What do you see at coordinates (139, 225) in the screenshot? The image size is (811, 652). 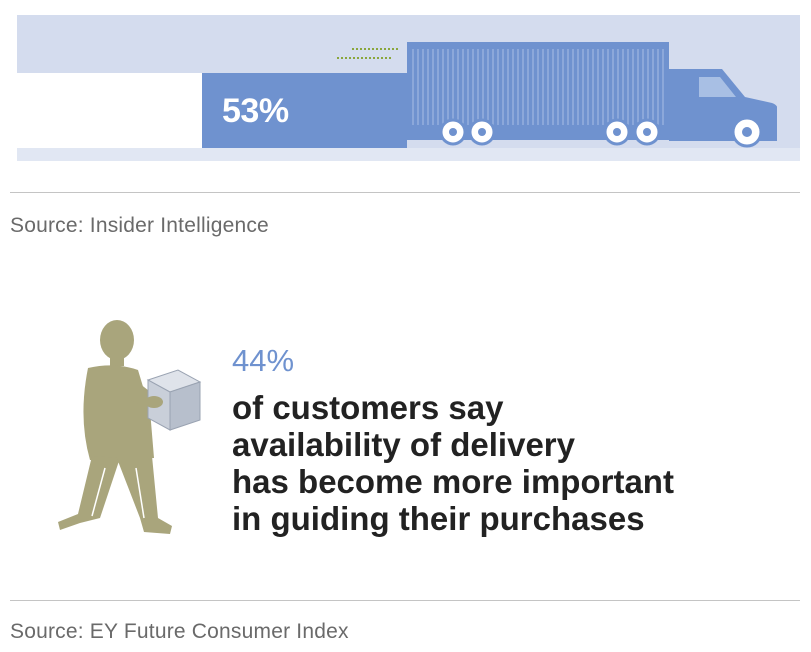 I see `source-caption-1: Source: Insider Intelligence` at bounding box center [139, 225].